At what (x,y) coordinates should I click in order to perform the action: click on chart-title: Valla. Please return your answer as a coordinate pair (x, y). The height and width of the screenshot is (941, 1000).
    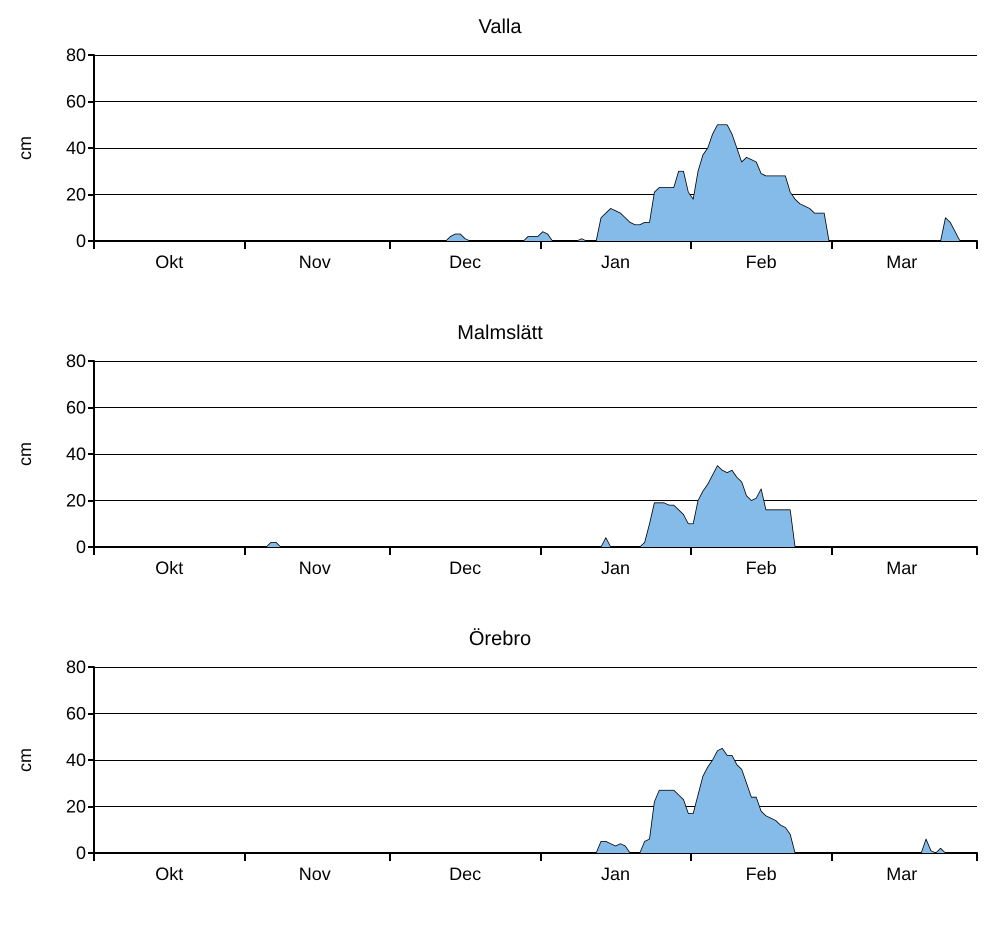
    Looking at the image, I should click on (500, 27).